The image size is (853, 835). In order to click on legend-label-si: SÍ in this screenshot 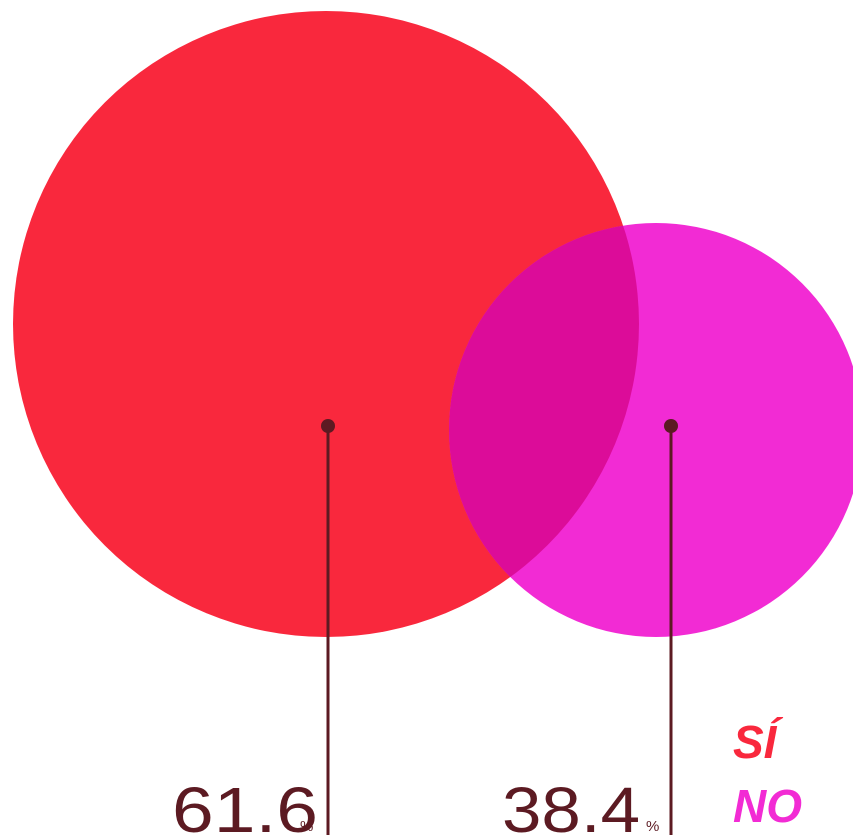, I will do `click(758, 742)`.